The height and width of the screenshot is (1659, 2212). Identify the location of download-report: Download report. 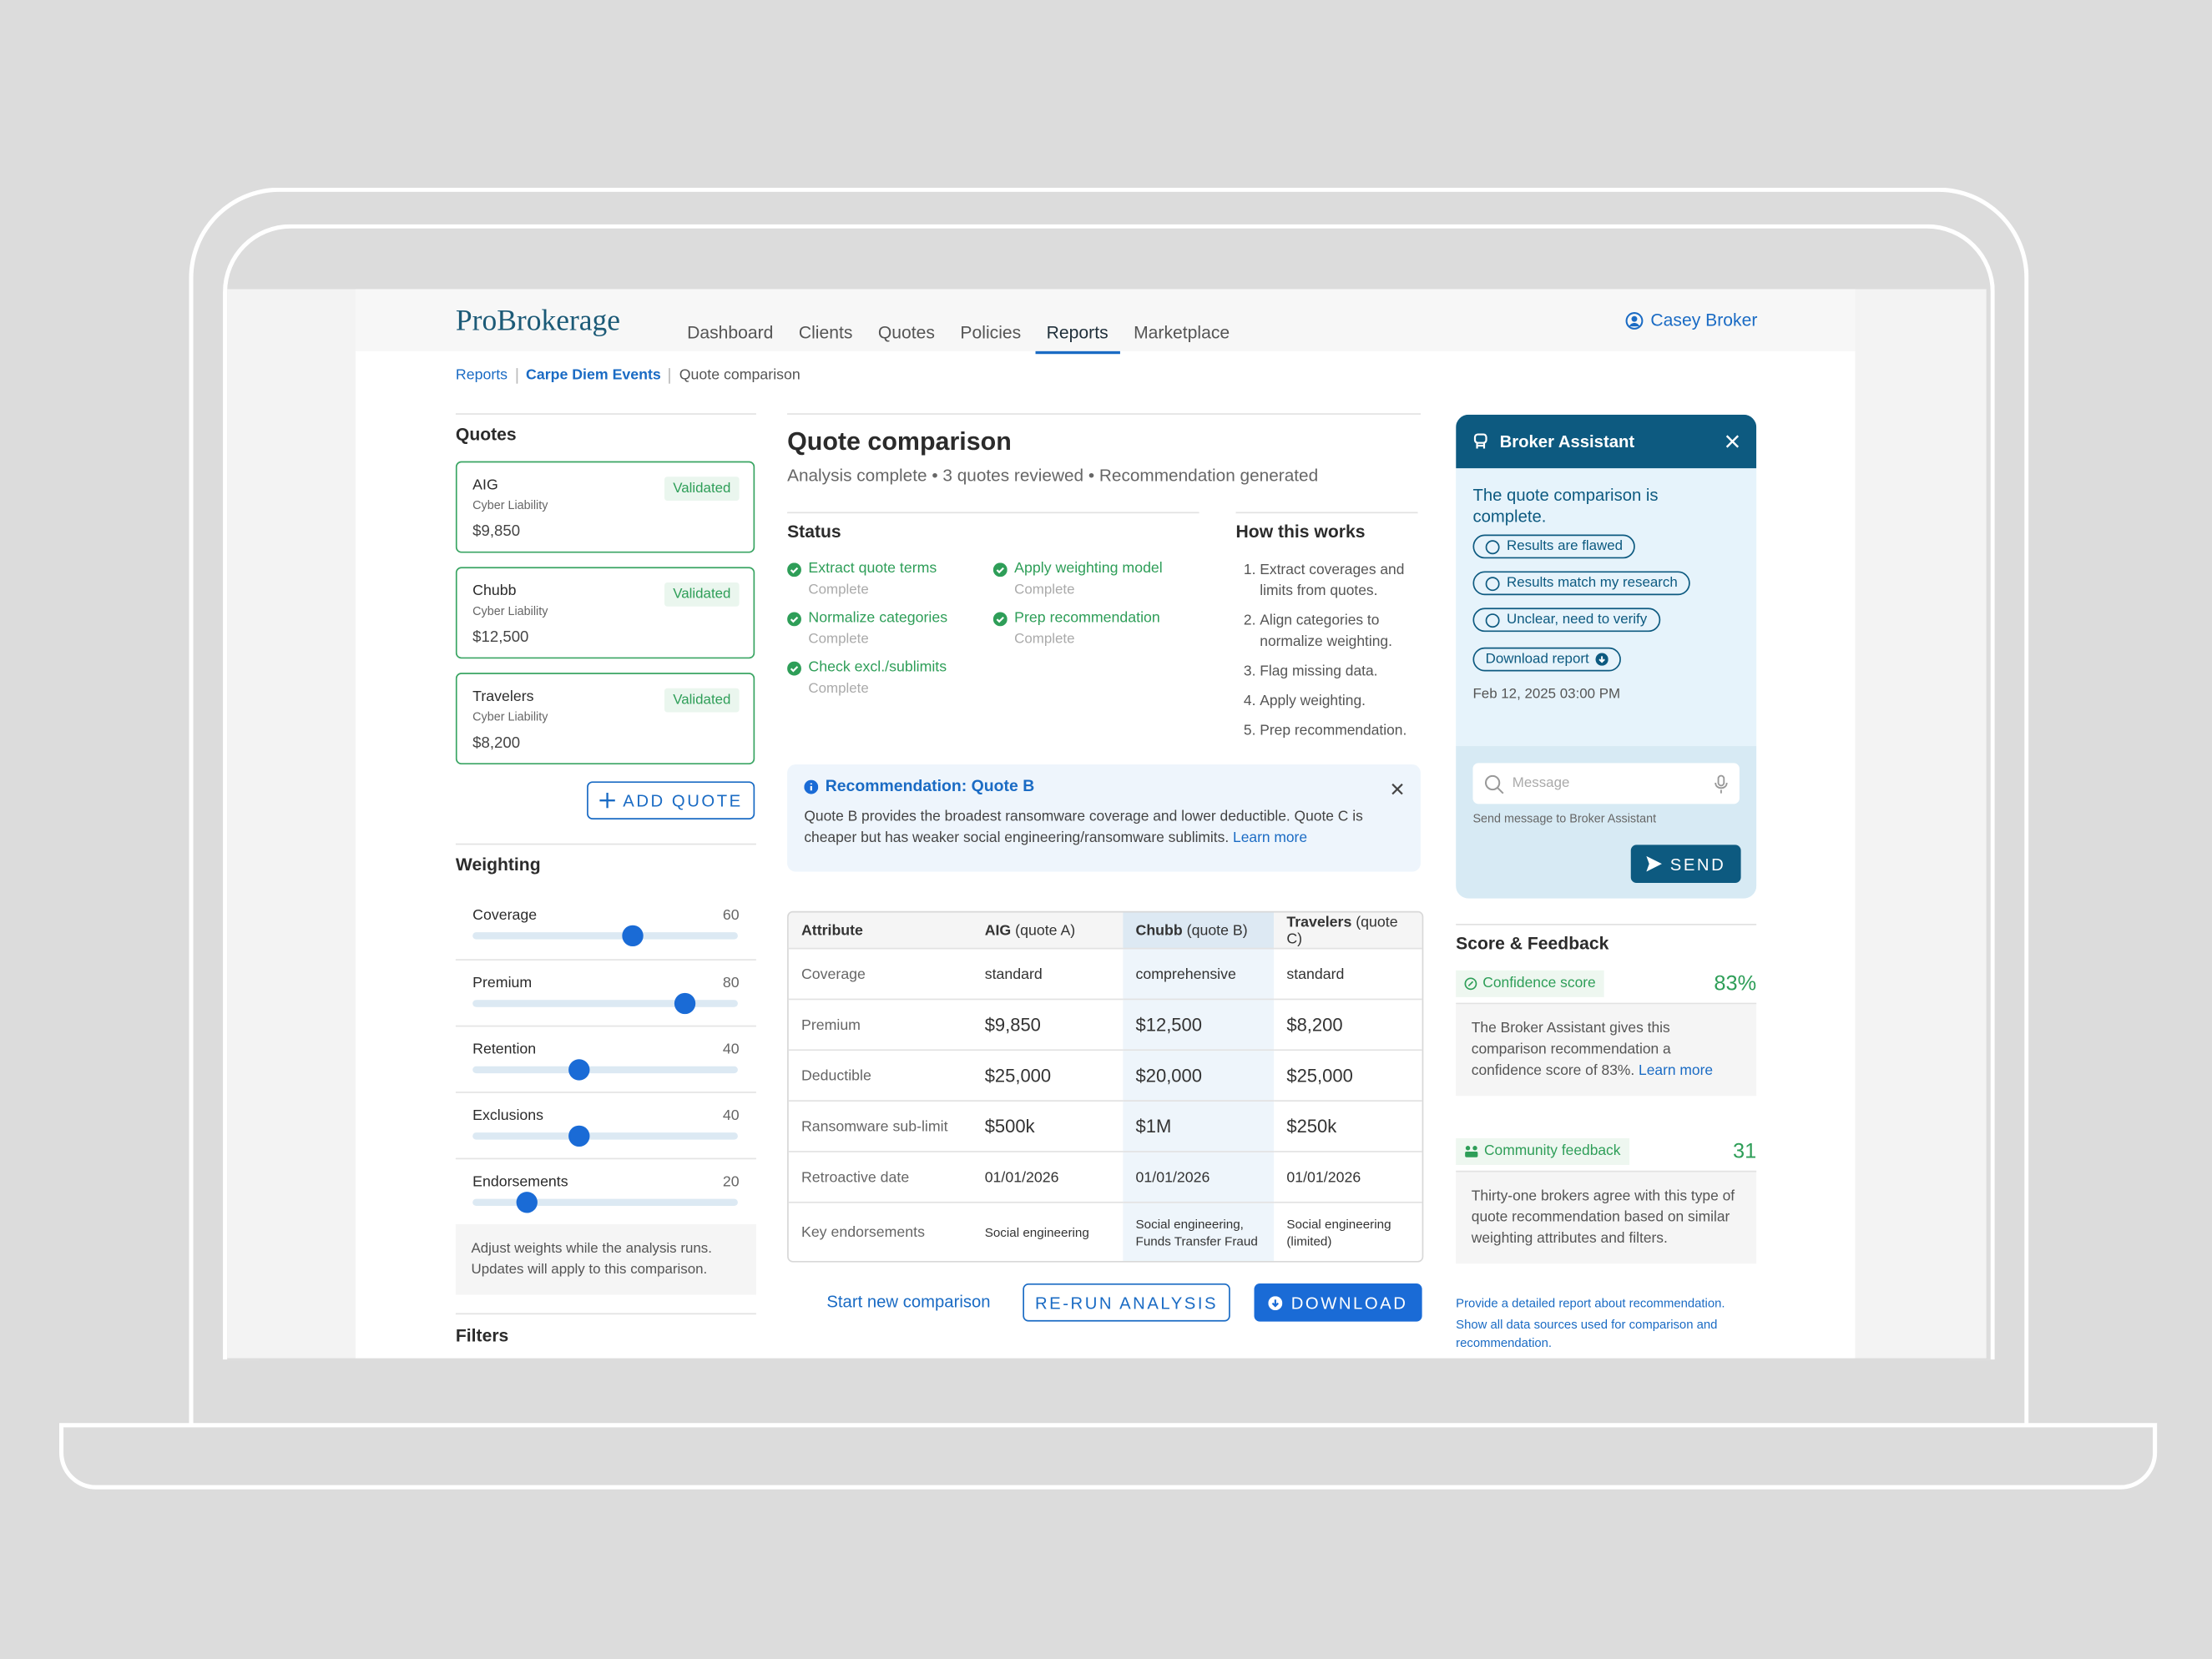
(1547, 659).